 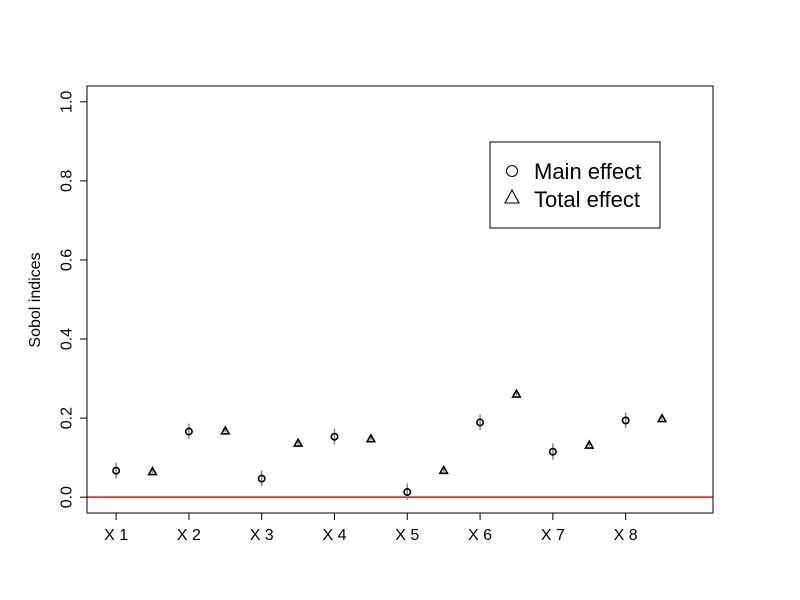 I want to click on y-tick-label-3: 0.6, so click(x=67, y=260).